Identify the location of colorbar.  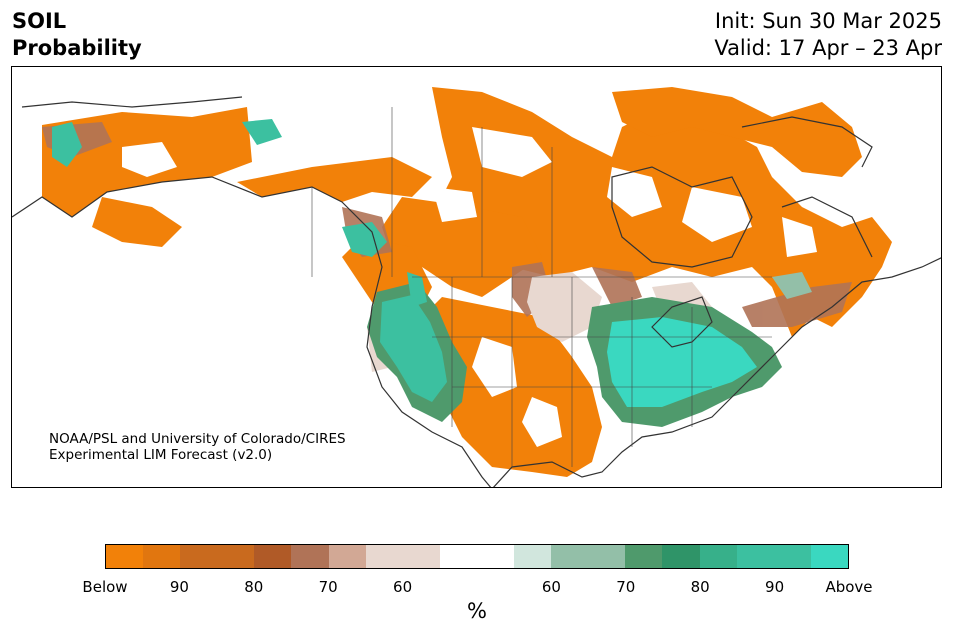
(477, 556).